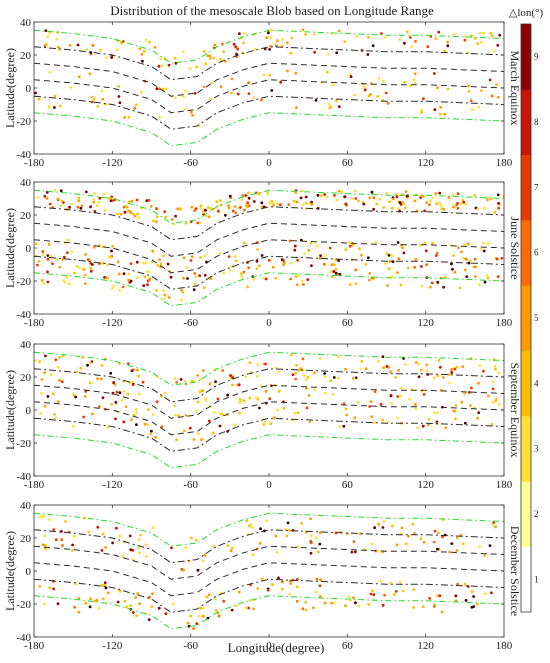 Image resolution: width=550 pixels, height=663 pixels. What do you see at coordinates (536, 579) in the screenshot?
I see `colorbar-tick-label: 1` at bounding box center [536, 579].